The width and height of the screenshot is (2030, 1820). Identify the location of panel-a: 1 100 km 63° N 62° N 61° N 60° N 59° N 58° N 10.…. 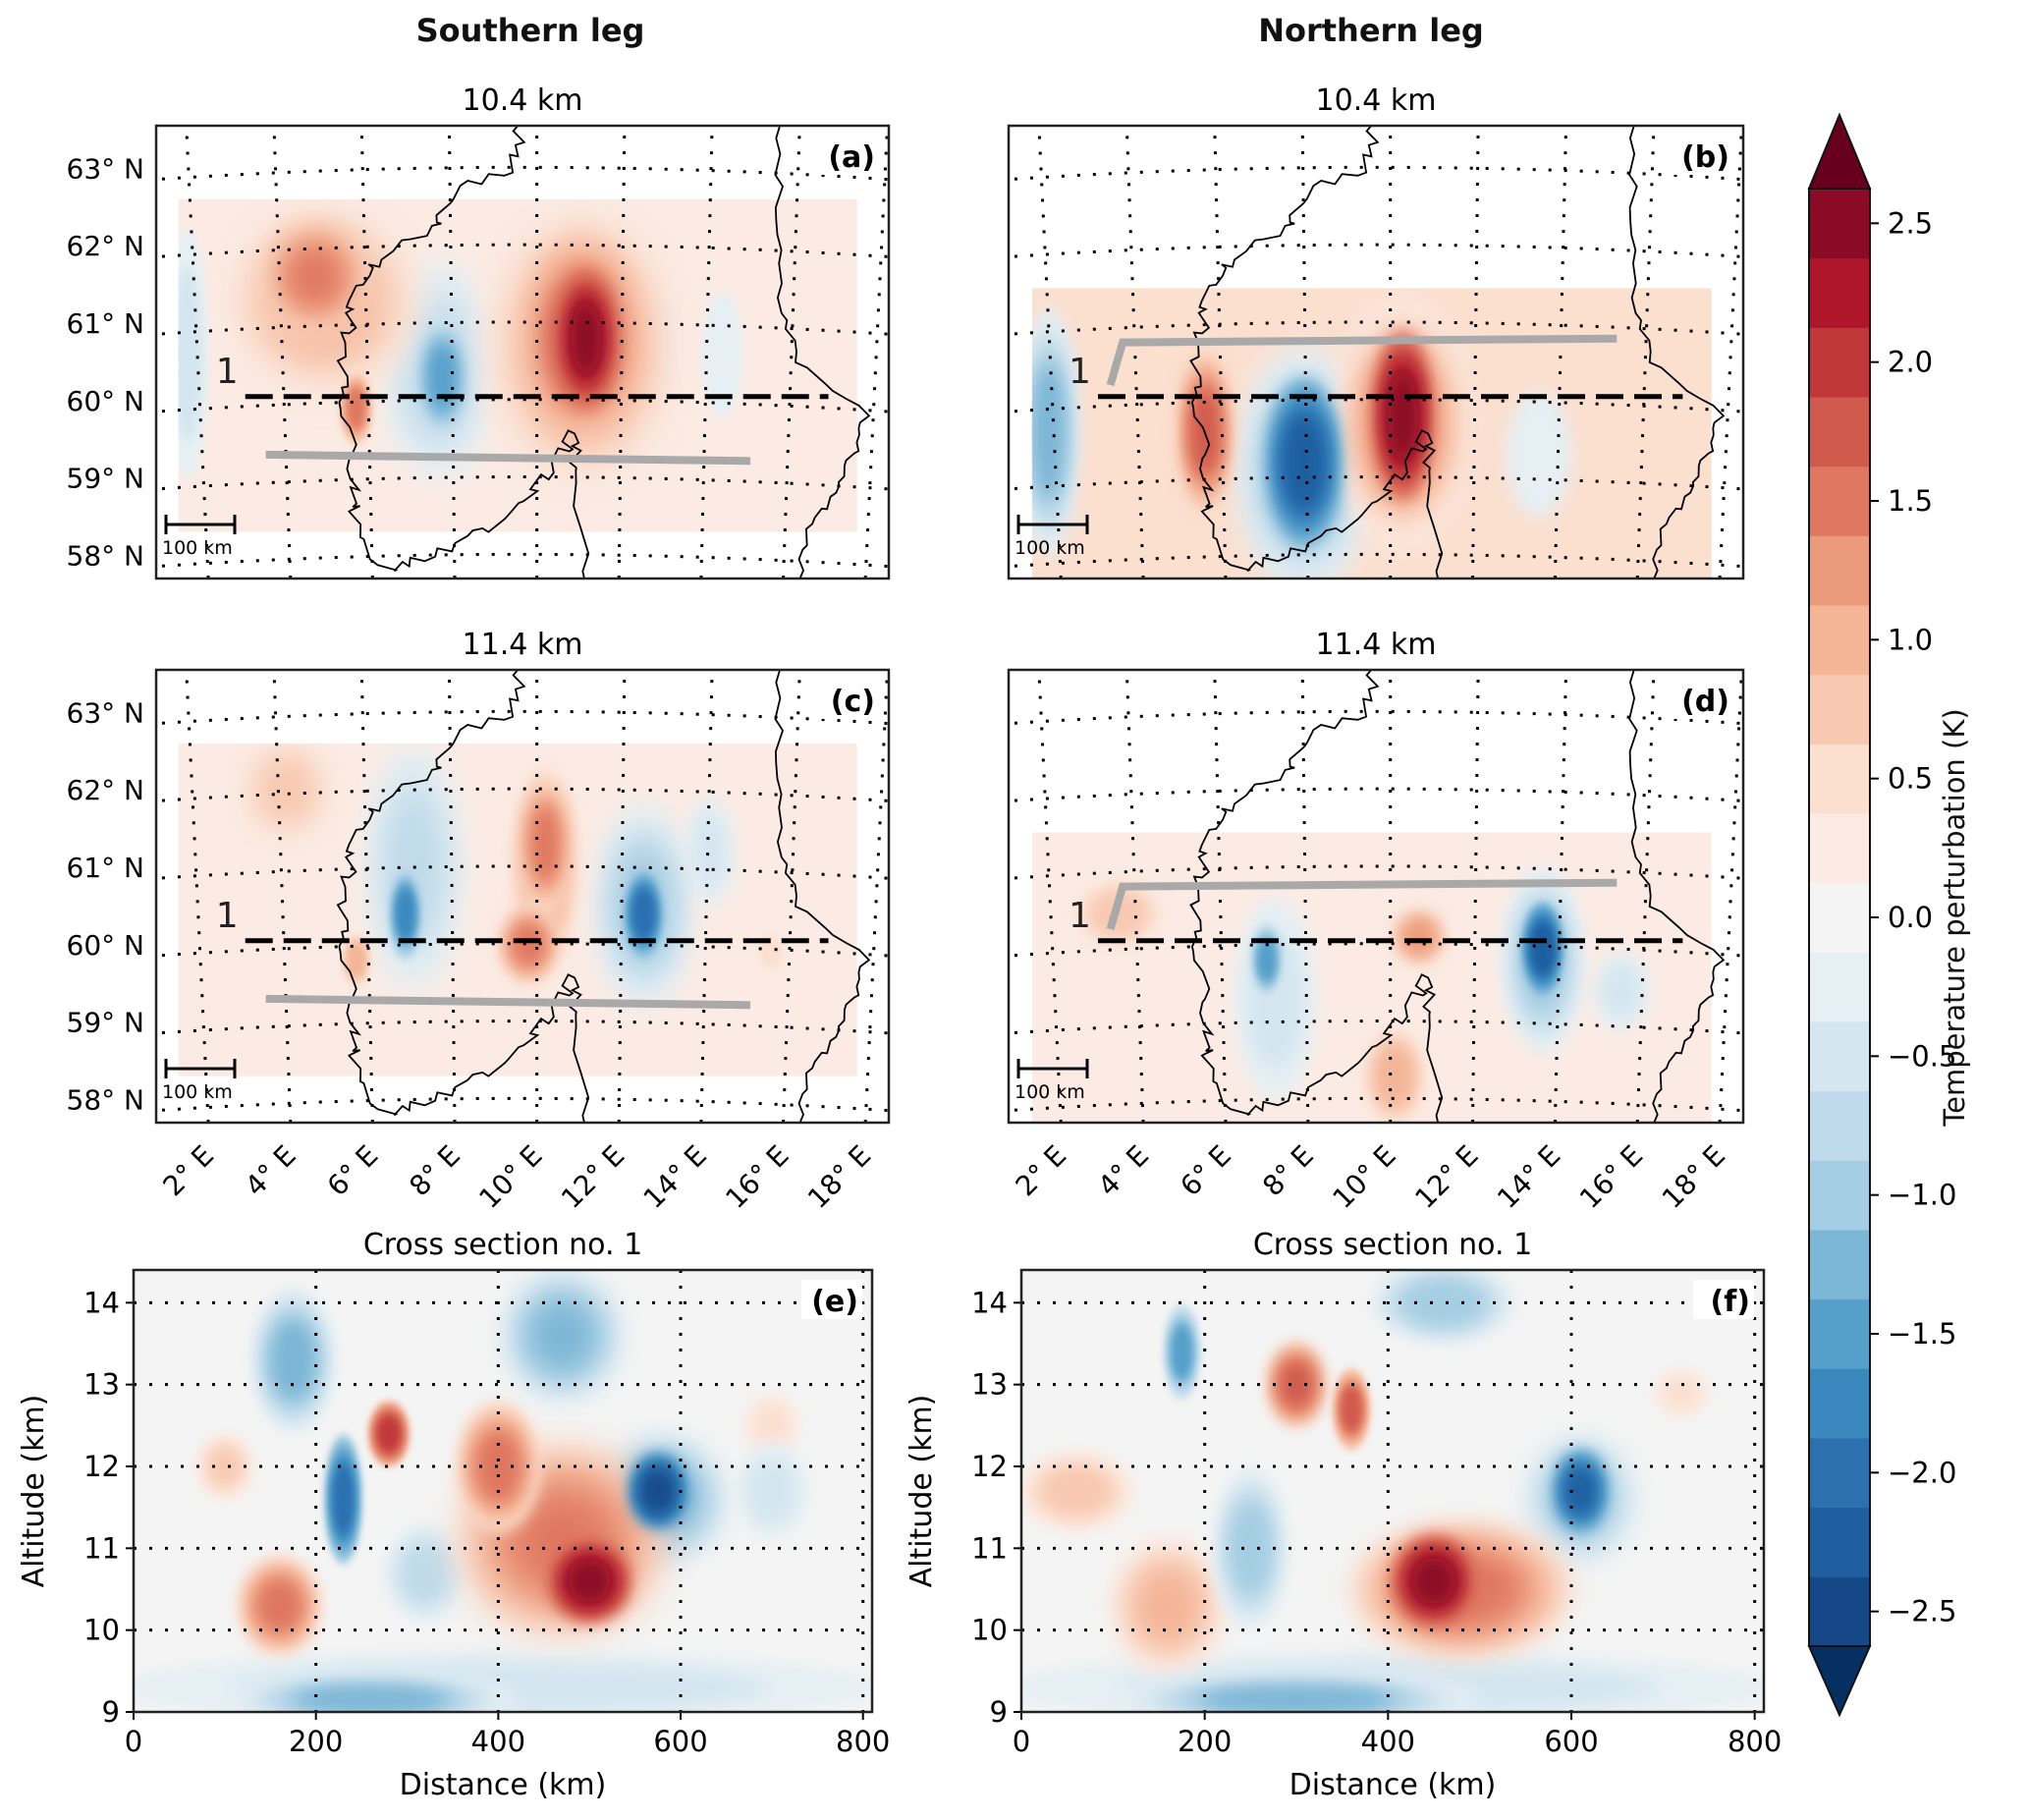
(479, 331).